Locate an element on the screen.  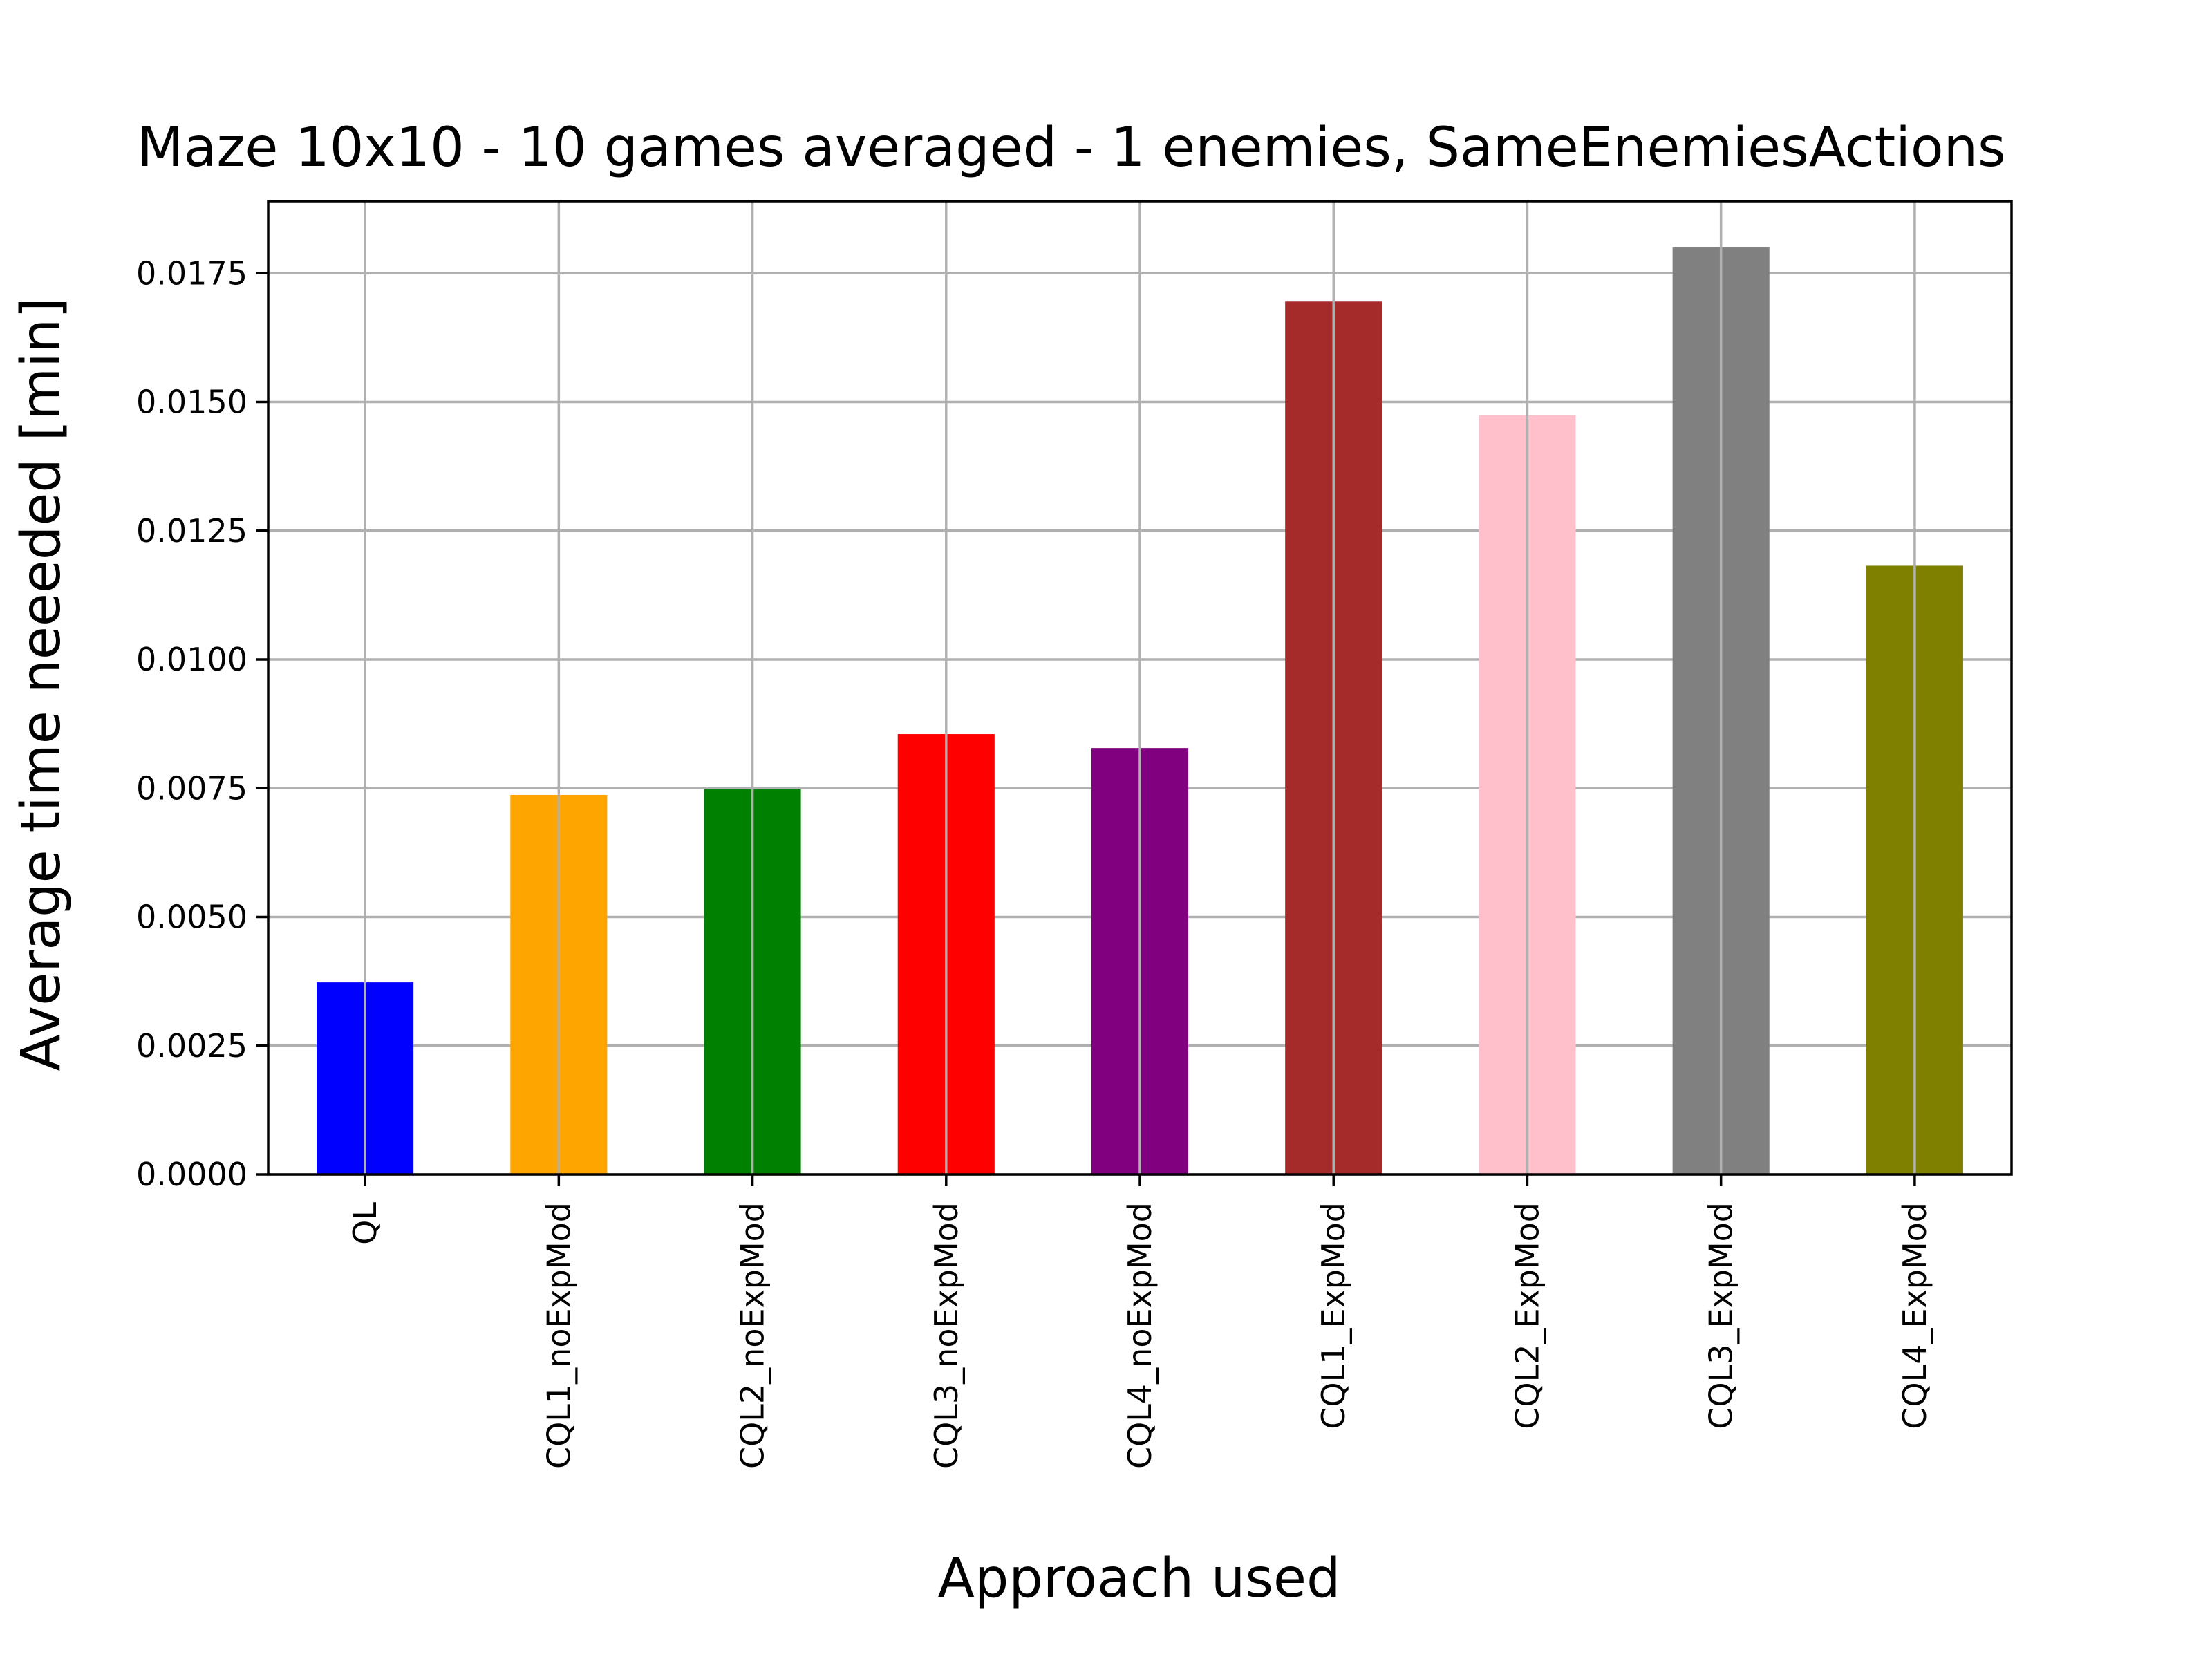
x-tick-label: CQL1_noExpMod is located at coordinates (558, 1335).